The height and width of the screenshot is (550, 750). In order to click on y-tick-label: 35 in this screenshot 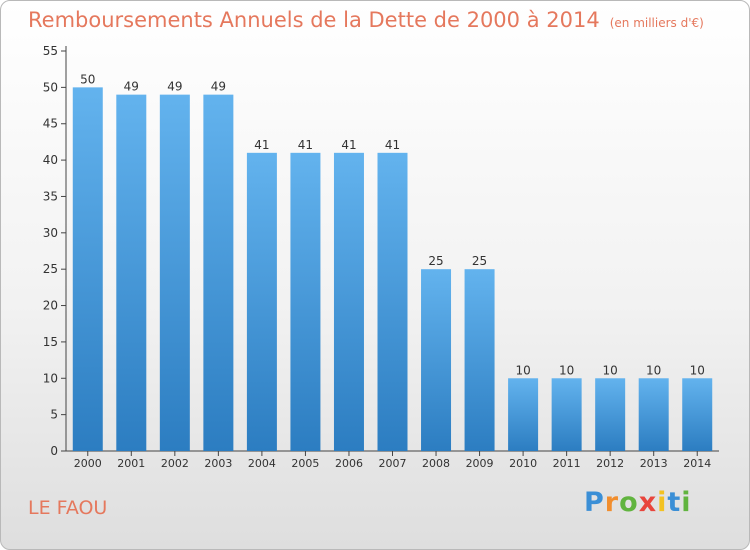, I will do `click(50, 196)`.